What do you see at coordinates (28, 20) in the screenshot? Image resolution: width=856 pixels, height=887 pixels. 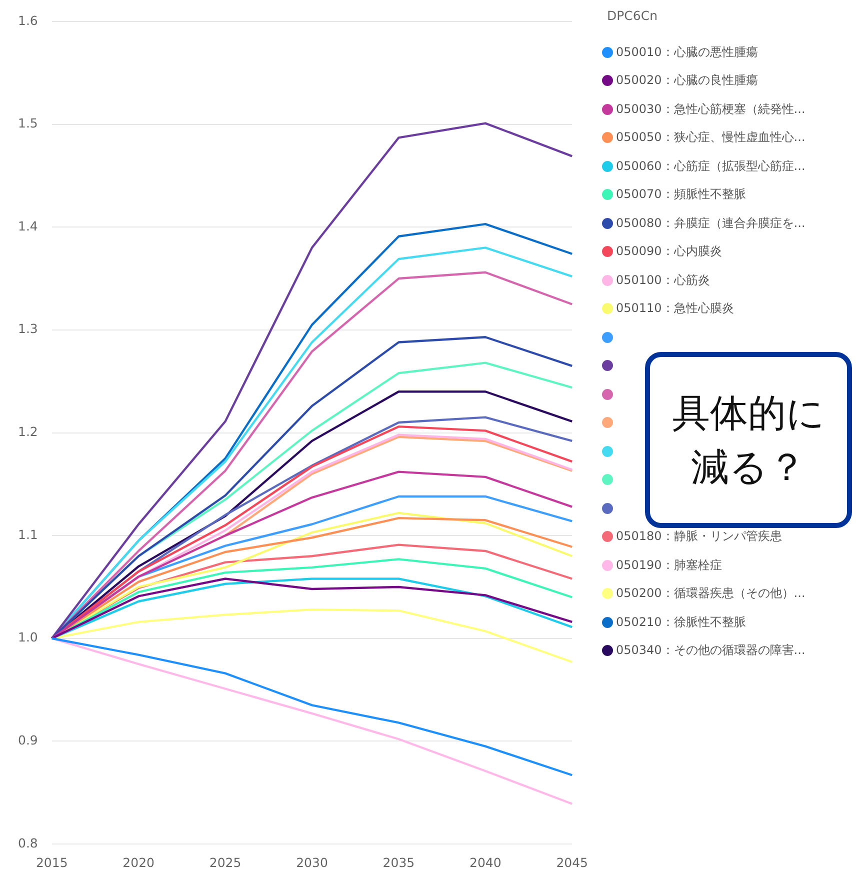 I see `y-tick-label: 1.6` at bounding box center [28, 20].